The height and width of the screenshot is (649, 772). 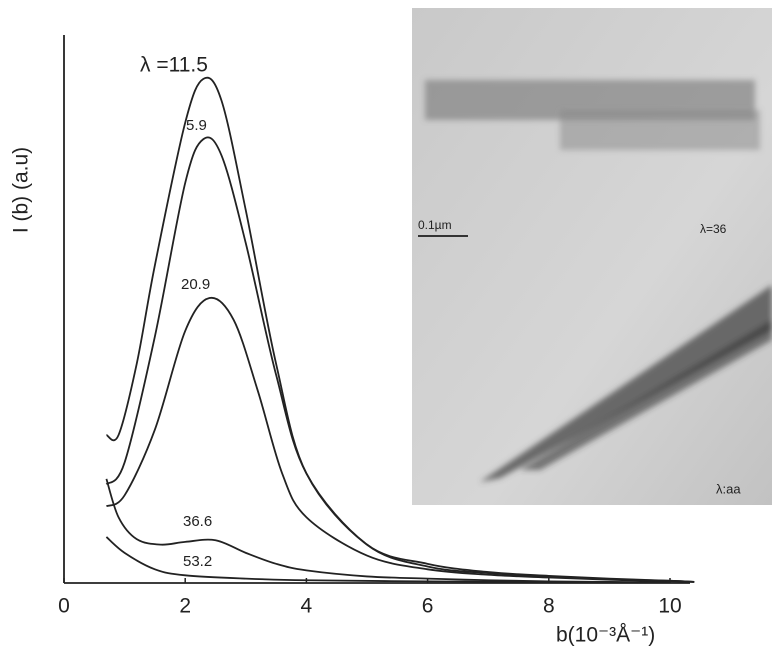 What do you see at coordinates (435, 225) in the screenshot?
I see `inset-label: 0.1µm` at bounding box center [435, 225].